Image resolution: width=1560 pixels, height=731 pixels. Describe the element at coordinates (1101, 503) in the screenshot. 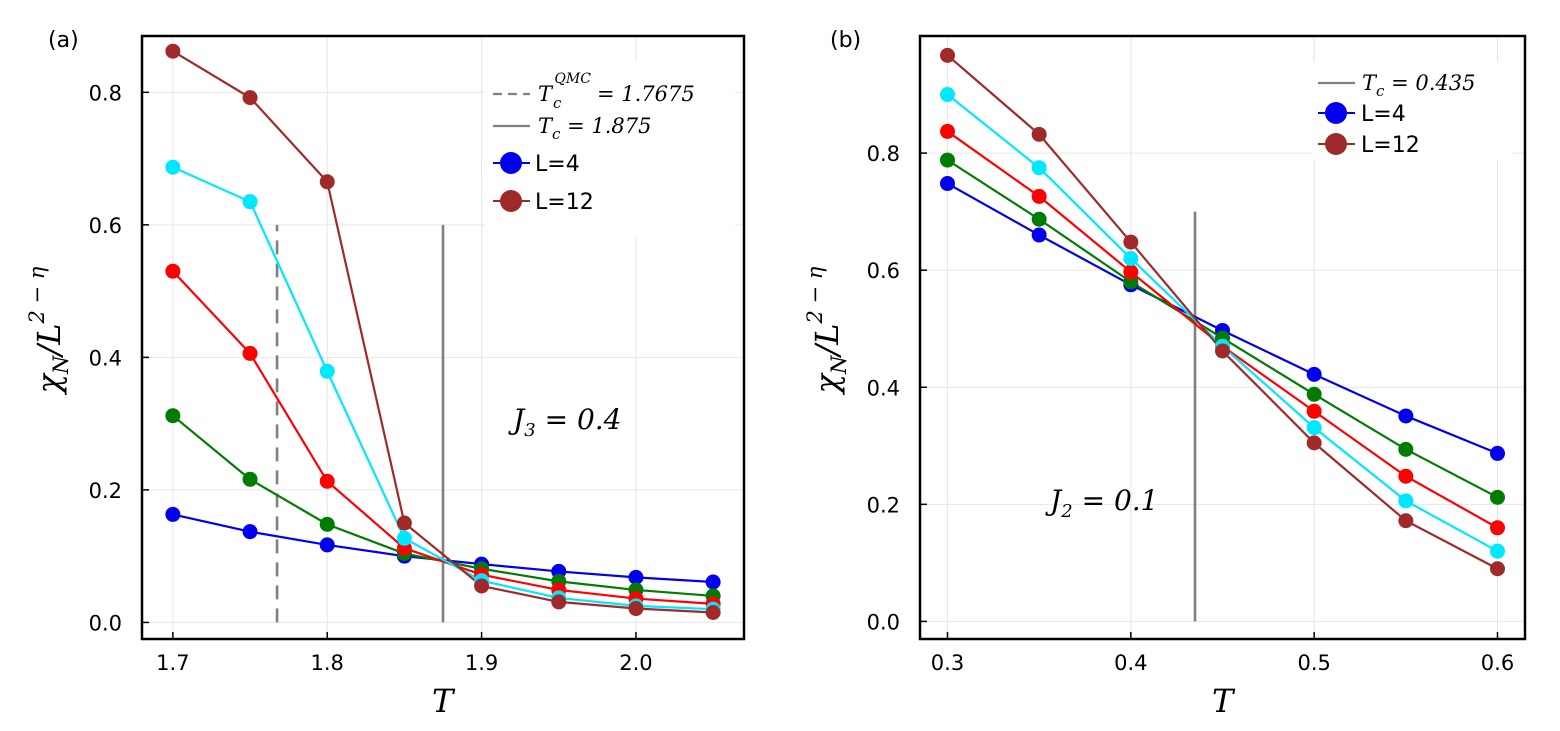

I see `panel-b-annotation: J2 = 0.1` at that location.